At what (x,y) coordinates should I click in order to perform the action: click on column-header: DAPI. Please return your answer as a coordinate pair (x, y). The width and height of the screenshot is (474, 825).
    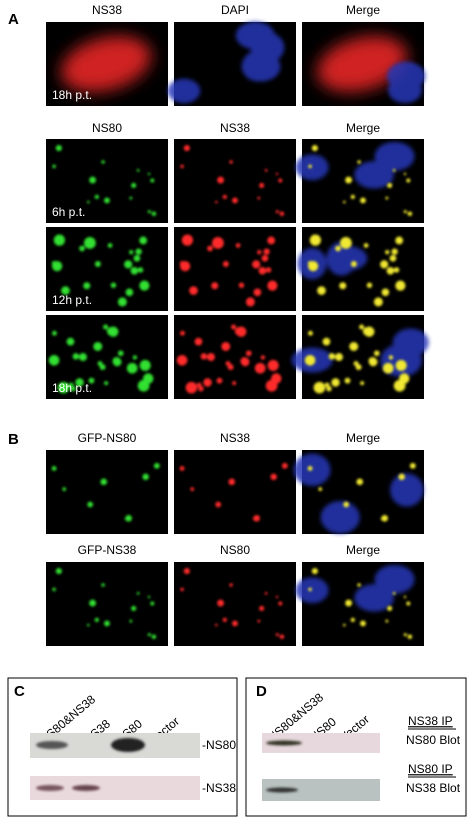
    Looking at the image, I should click on (235, 10).